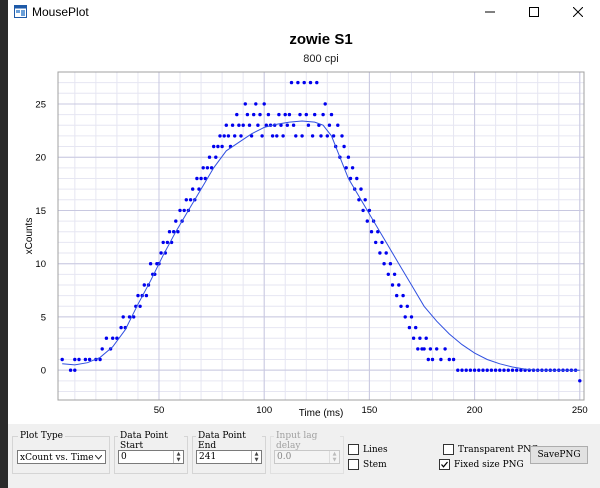 This screenshot has height=488, width=600. Describe the element at coordinates (489, 464) in the screenshot. I see `fixed-size-label: Fixed size PNG` at that location.